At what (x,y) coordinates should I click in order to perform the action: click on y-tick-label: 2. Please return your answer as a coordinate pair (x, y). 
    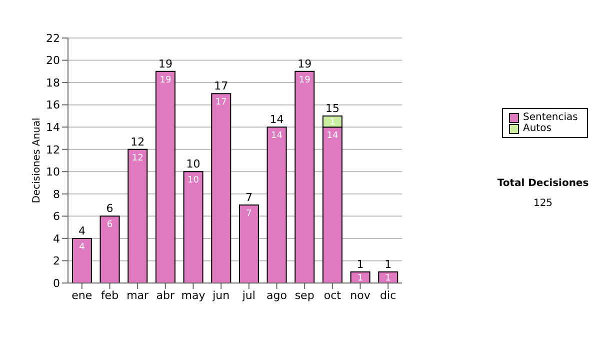
    Looking at the image, I should click on (56, 261).